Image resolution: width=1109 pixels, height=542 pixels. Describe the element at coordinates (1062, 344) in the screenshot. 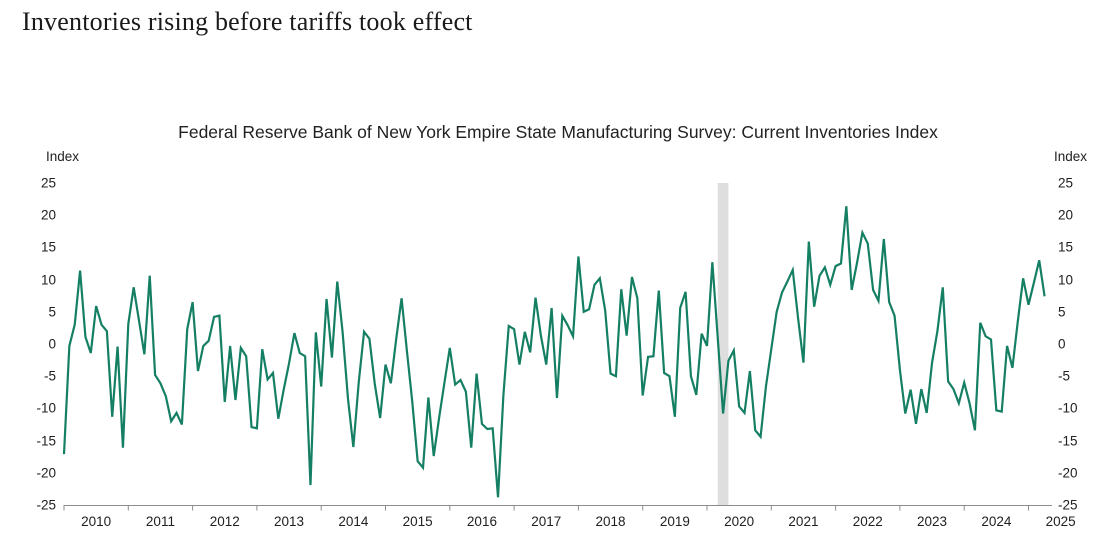

I see `y-tick-label-right: 0` at that location.